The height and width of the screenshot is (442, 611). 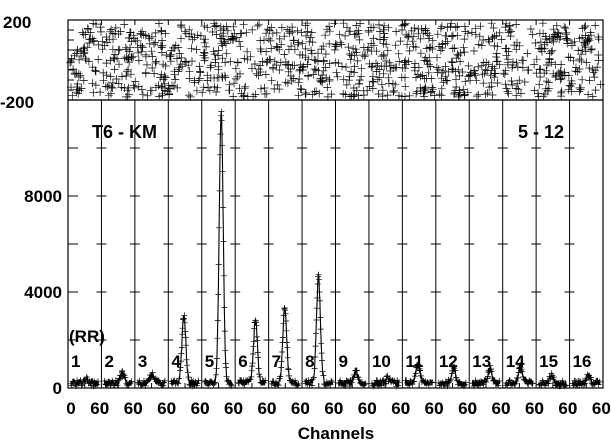 What do you see at coordinates (43, 196) in the screenshot?
I see `main-y-tick-label: 8000` at bounding box center [43, 196].